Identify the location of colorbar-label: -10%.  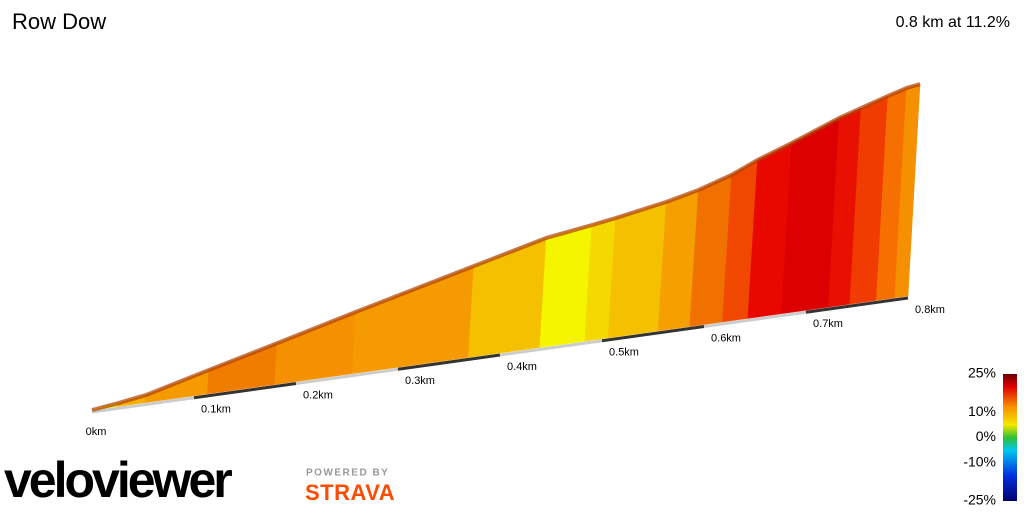
(979, 462).